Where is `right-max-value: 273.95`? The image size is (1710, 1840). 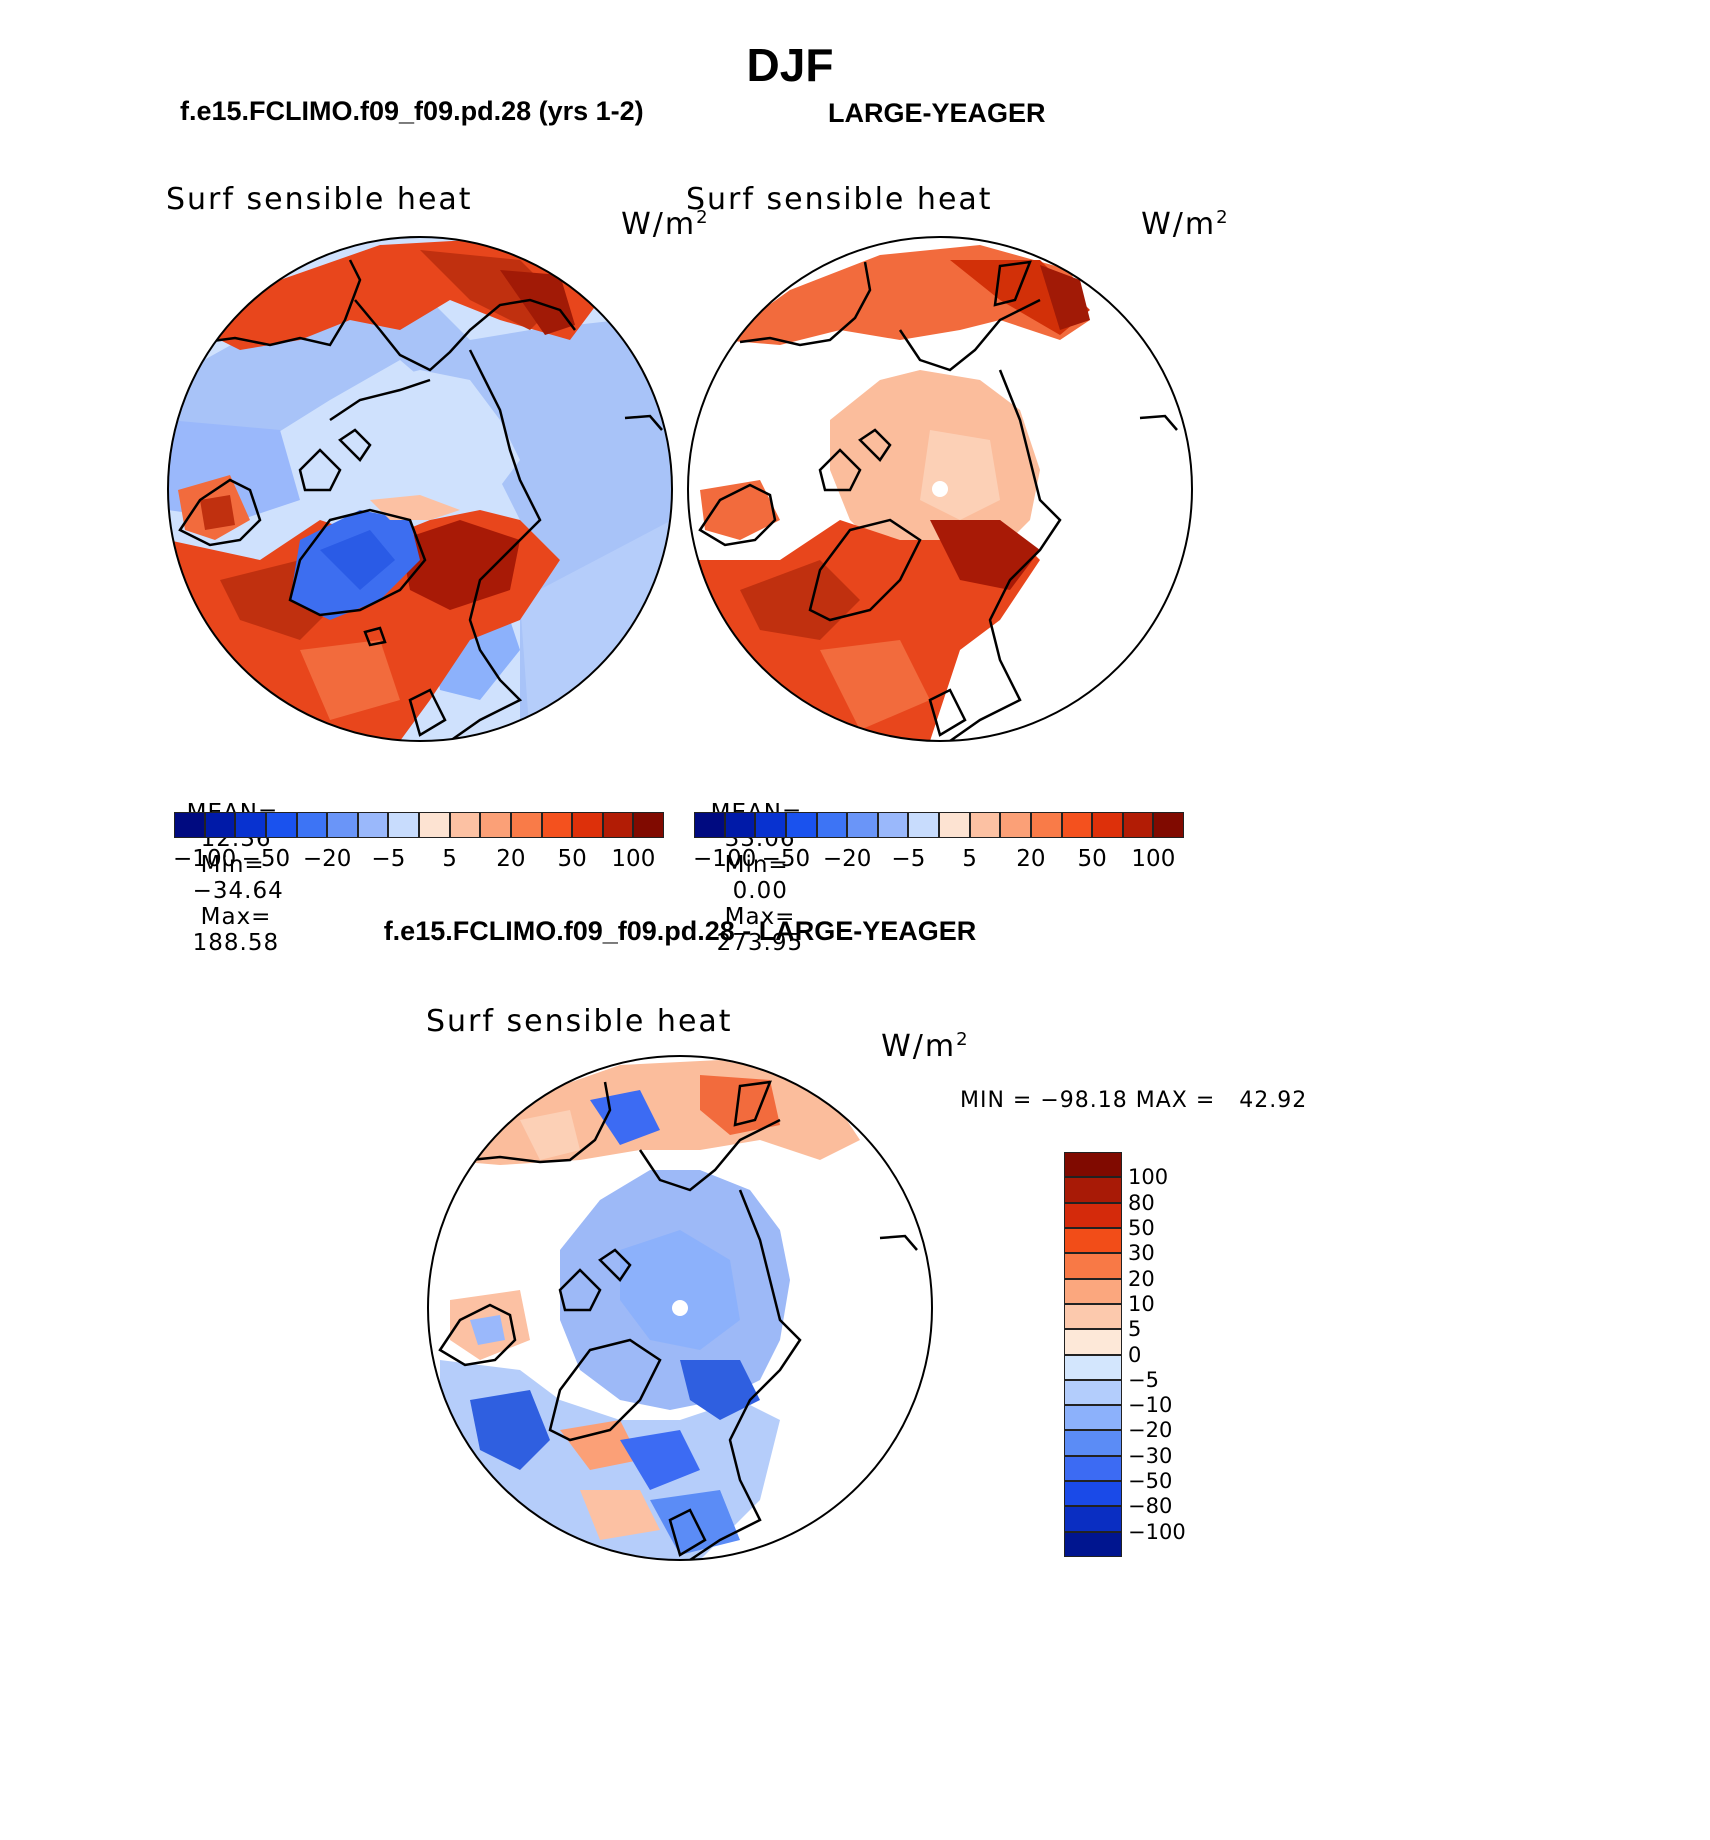
right-max-value: 273.95 is located at coordinates (760, 943).